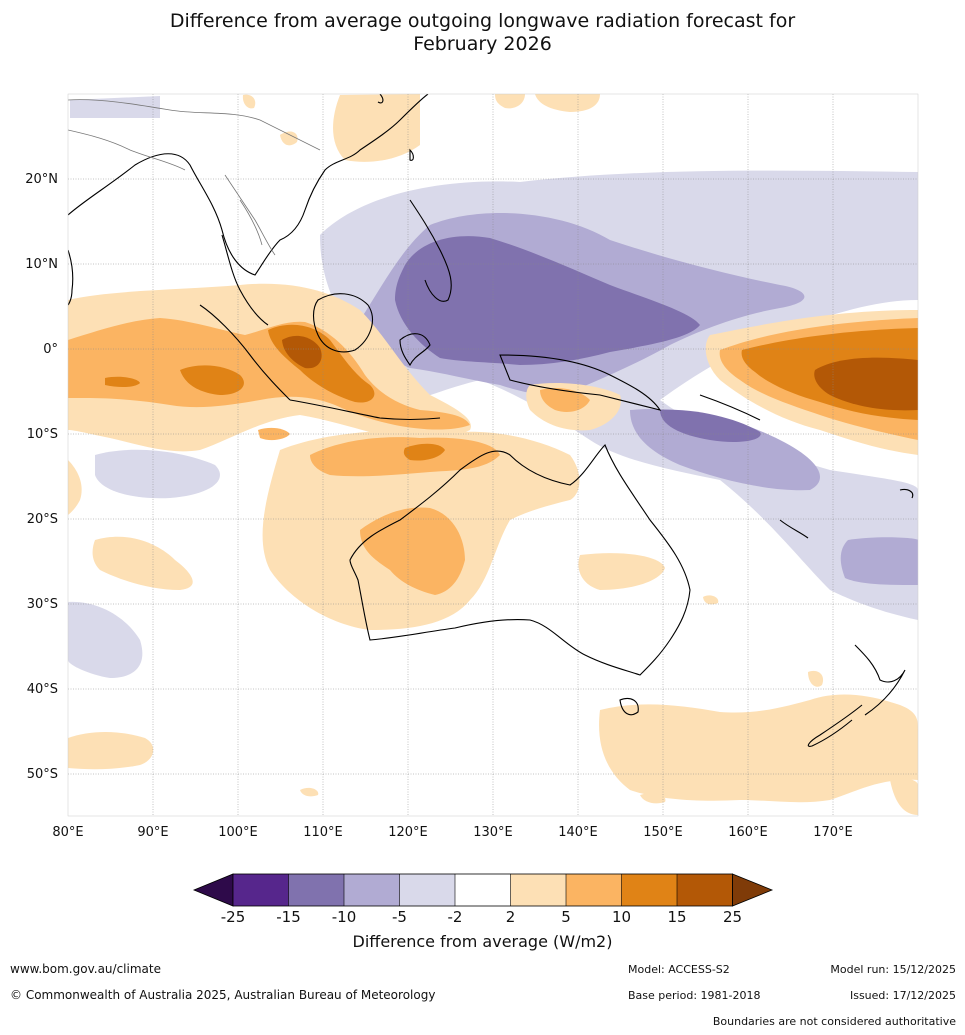 The image size is (965, 1035). Describe the element at coordinates (344, 917) in the screenshot. I see `colorbar-tick: -10` at that location.